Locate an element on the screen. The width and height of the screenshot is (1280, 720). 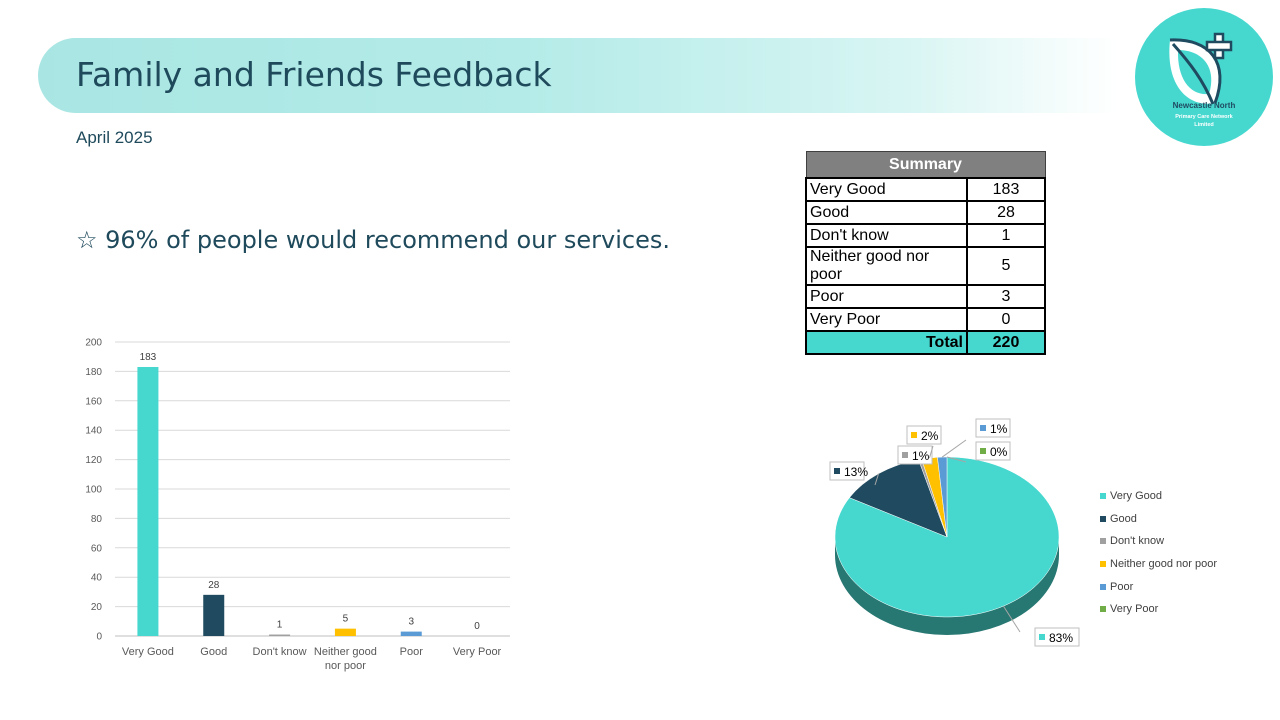
leaf-cross-icon is located at coordinates (1201, 68).